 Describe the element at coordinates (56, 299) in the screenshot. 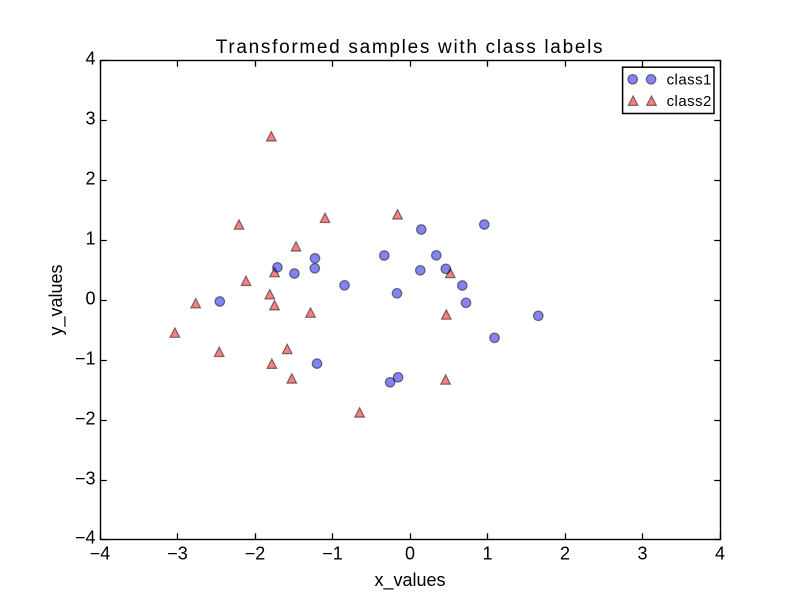

I see `svg-text: y_values` at that location.